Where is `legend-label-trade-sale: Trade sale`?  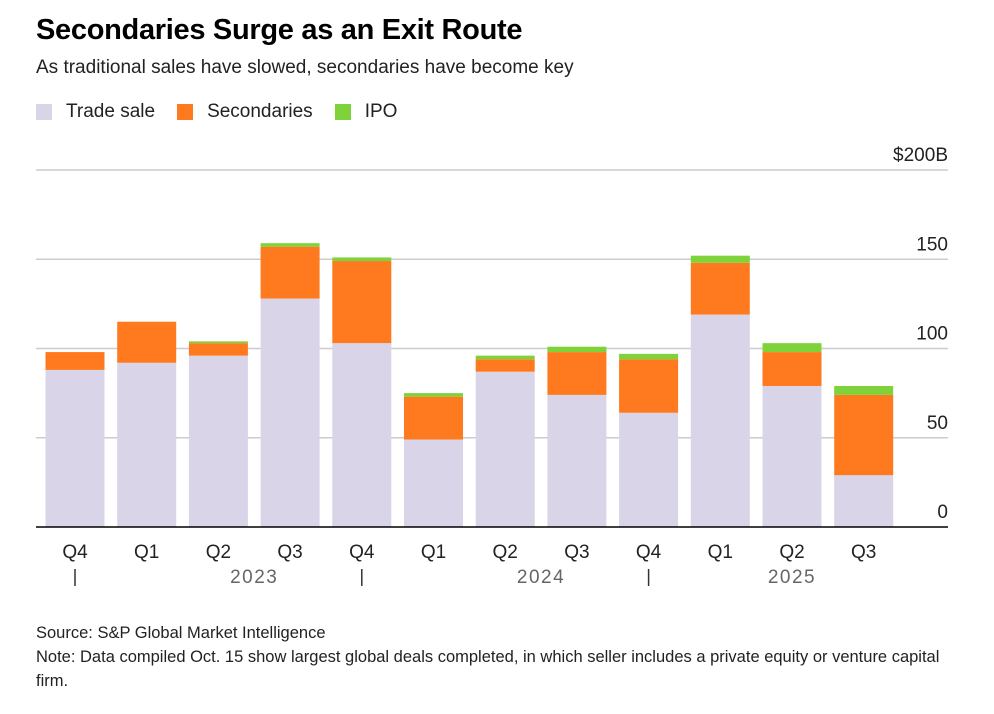
legend-label-trade-sale: Trade sale is located at coordinates (111, 111).